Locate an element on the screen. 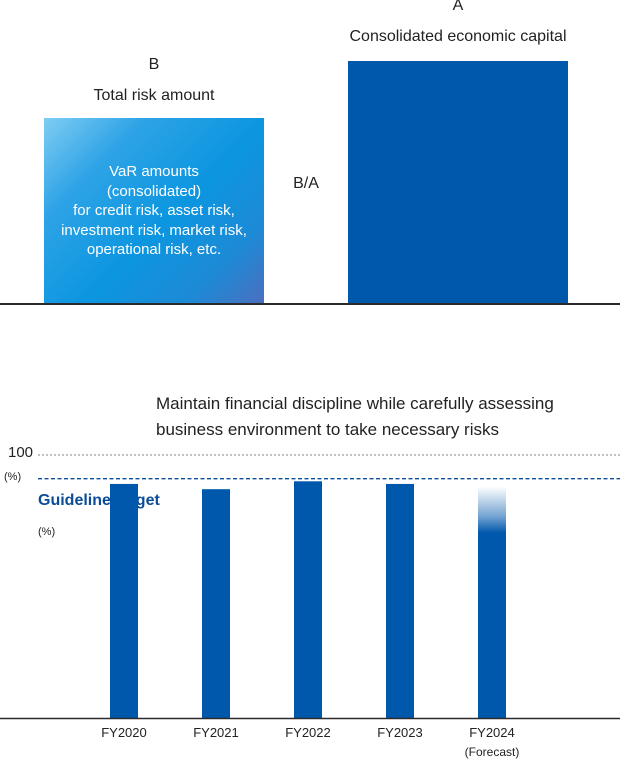 This screenshot has height=760, width=620. b-letter: B is located at coordinates (154, 64).